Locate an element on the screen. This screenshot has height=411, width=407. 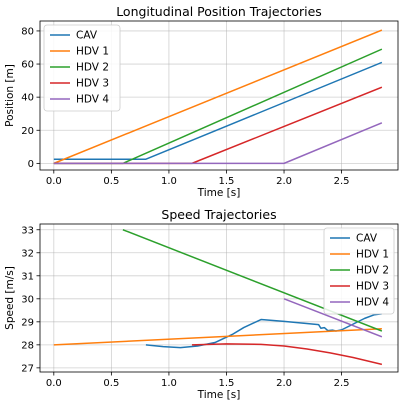
chart-title: Speed Trajectories is located at coordinates (218, 214).